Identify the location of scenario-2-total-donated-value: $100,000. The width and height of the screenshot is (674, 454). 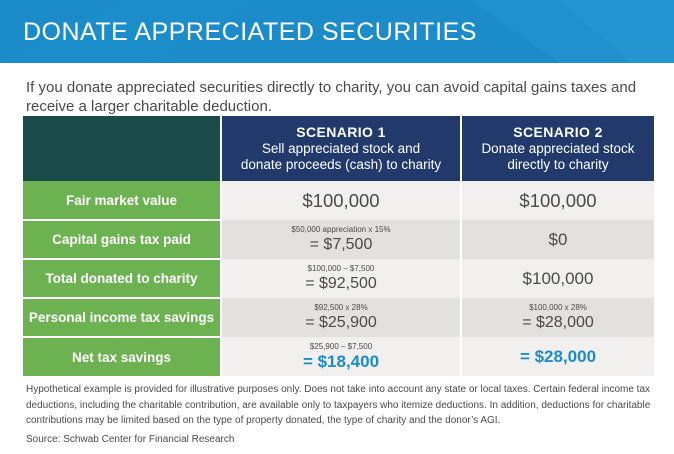
(558, 278).